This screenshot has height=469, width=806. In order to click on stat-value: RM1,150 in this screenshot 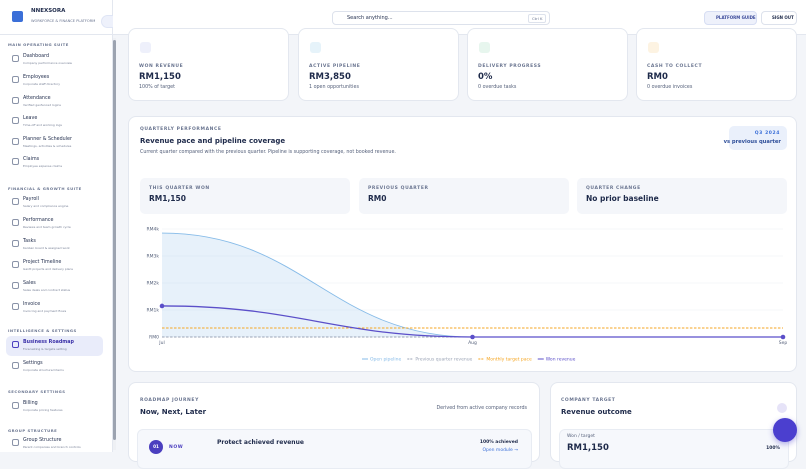, I will do `click(167, 198)`.